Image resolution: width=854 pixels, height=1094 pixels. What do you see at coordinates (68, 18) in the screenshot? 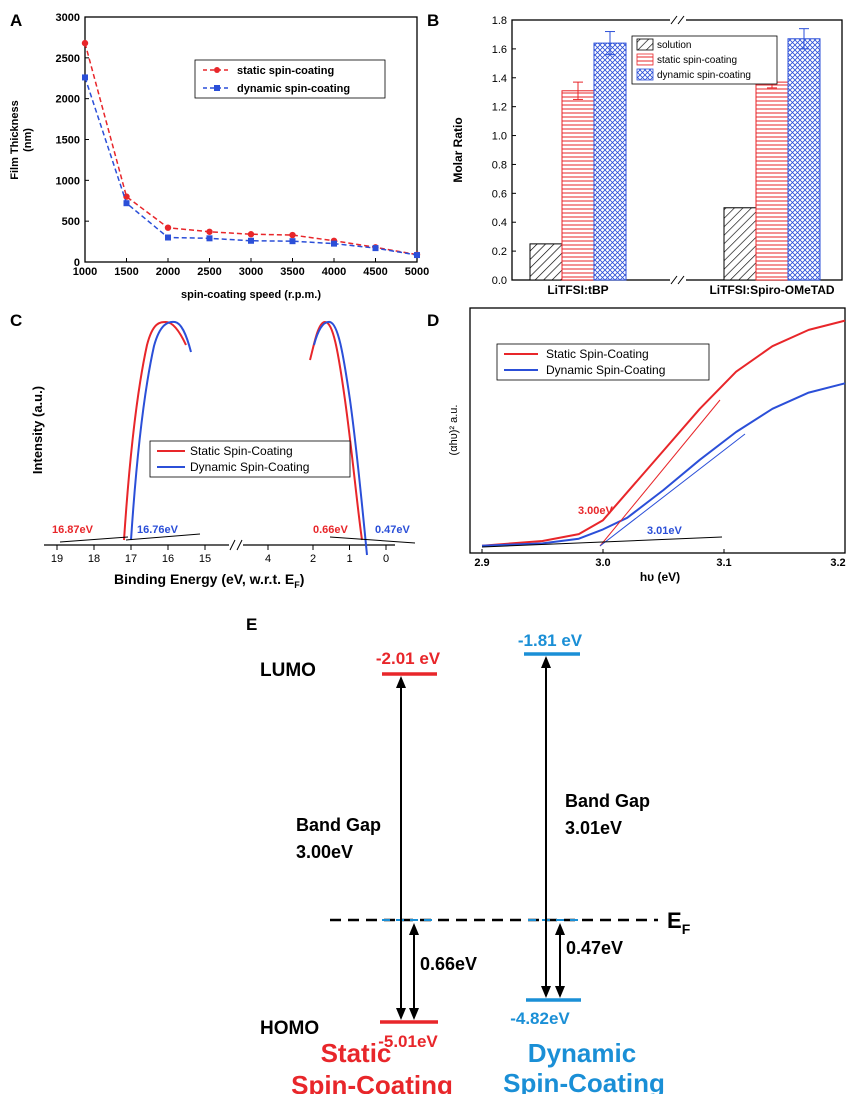
I see `y-tick-label: 3000` at bounding box center [68, 18].